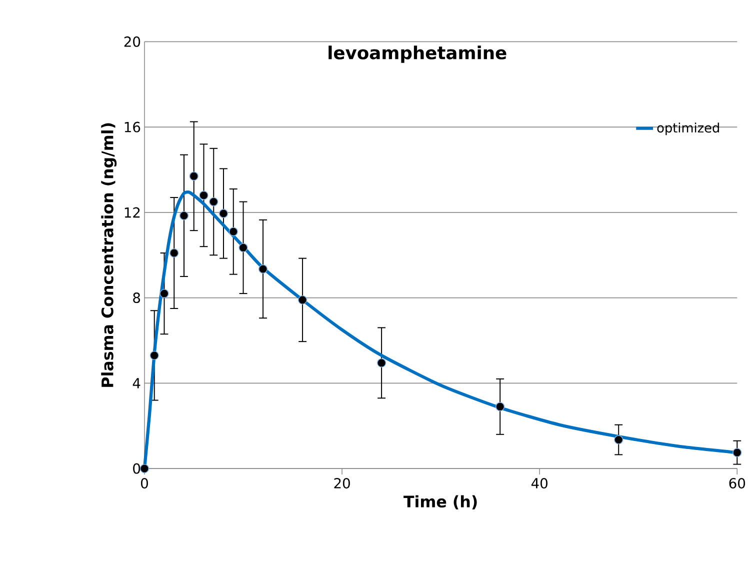  What do you see at coordinates (136, 298) in the screenshot?
I see `y-tick-label: 8` at bounding box center [136, 298].